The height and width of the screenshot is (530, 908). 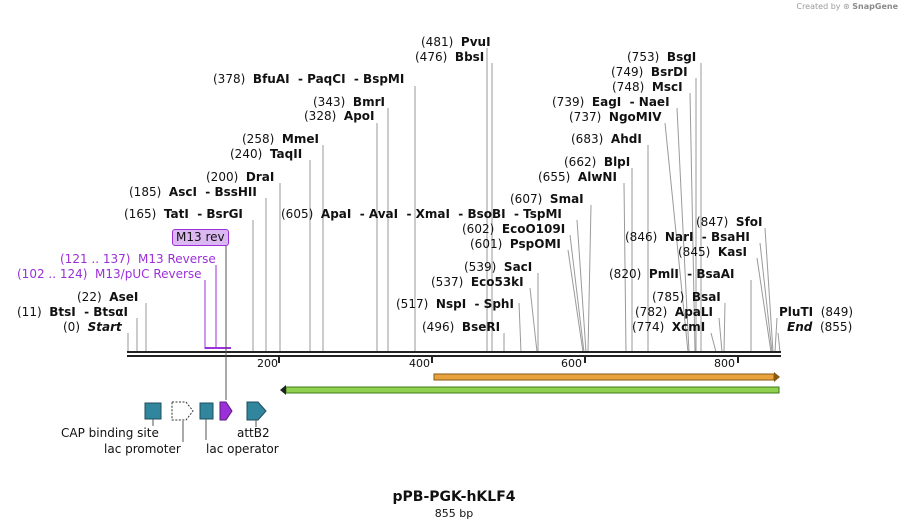 What do you see at coordinates (92, 327) in the screenshot?
I see `site-start: (0) Start` at bounding box center [92, 327].